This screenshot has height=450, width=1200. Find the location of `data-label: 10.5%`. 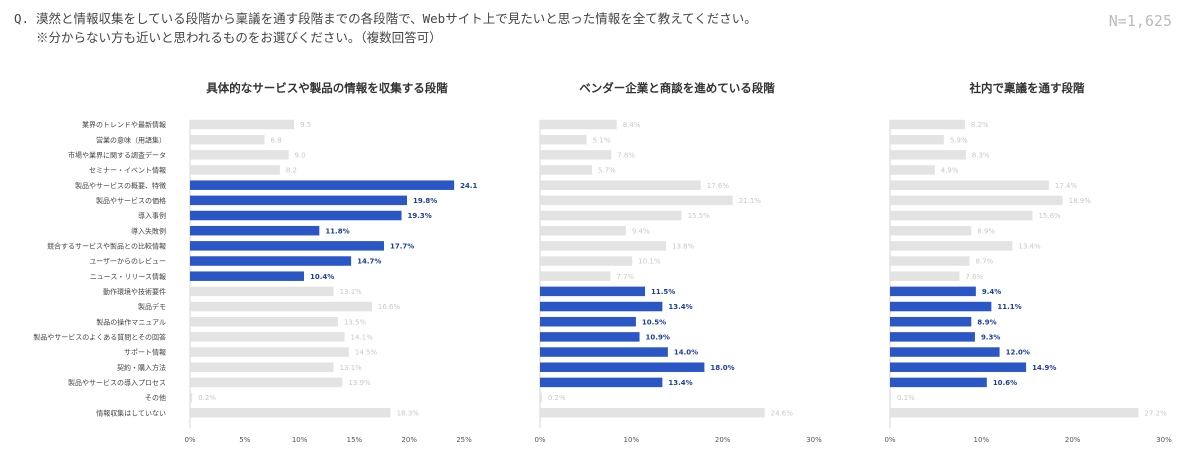

data-label: 10.5% is located at coordinates (654, 322).